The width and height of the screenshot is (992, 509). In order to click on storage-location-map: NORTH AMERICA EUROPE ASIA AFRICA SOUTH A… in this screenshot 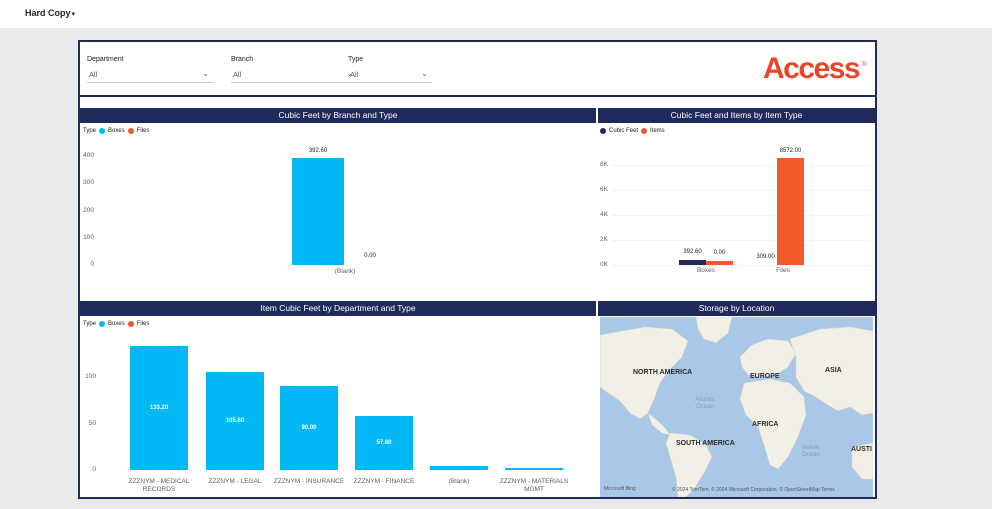, I will do `click(736, 407)`.